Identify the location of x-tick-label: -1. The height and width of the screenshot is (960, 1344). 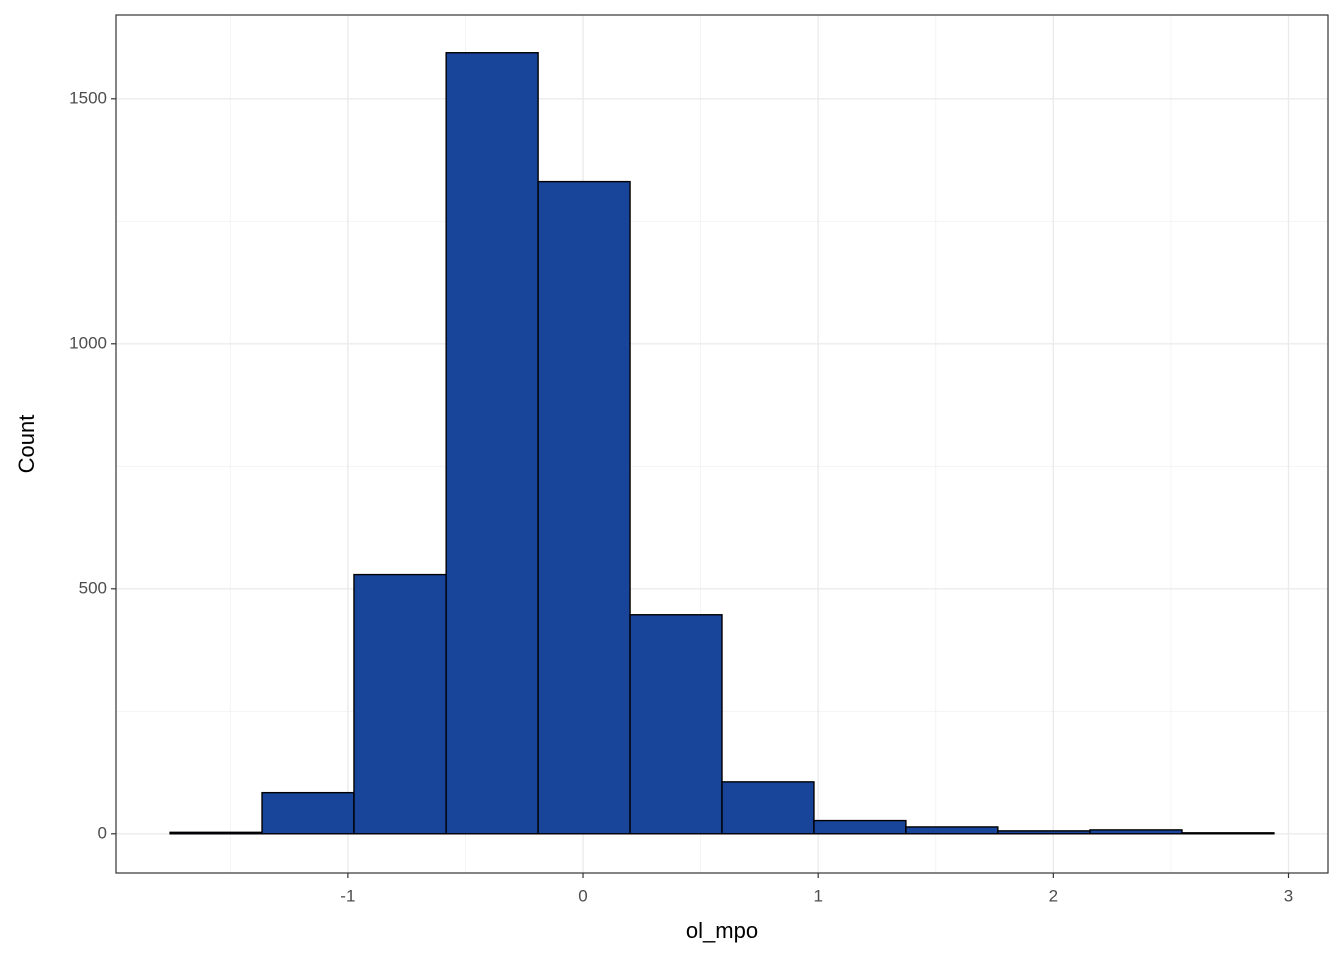
(347, 895).